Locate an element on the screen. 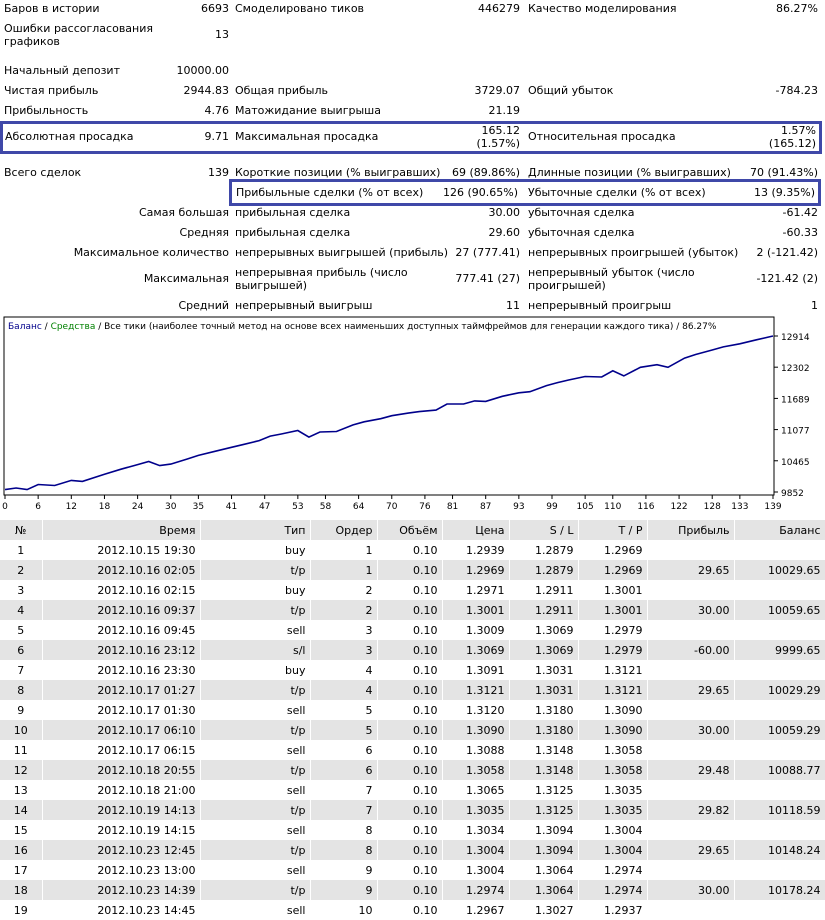  maximal-label: Максимальная is located at coordinates (186, 278).